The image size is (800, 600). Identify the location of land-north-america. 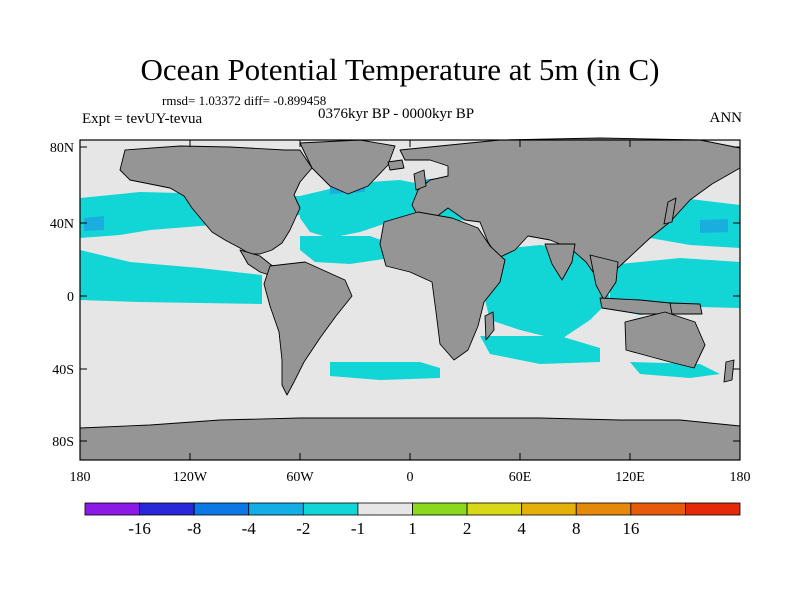
(216, 200).